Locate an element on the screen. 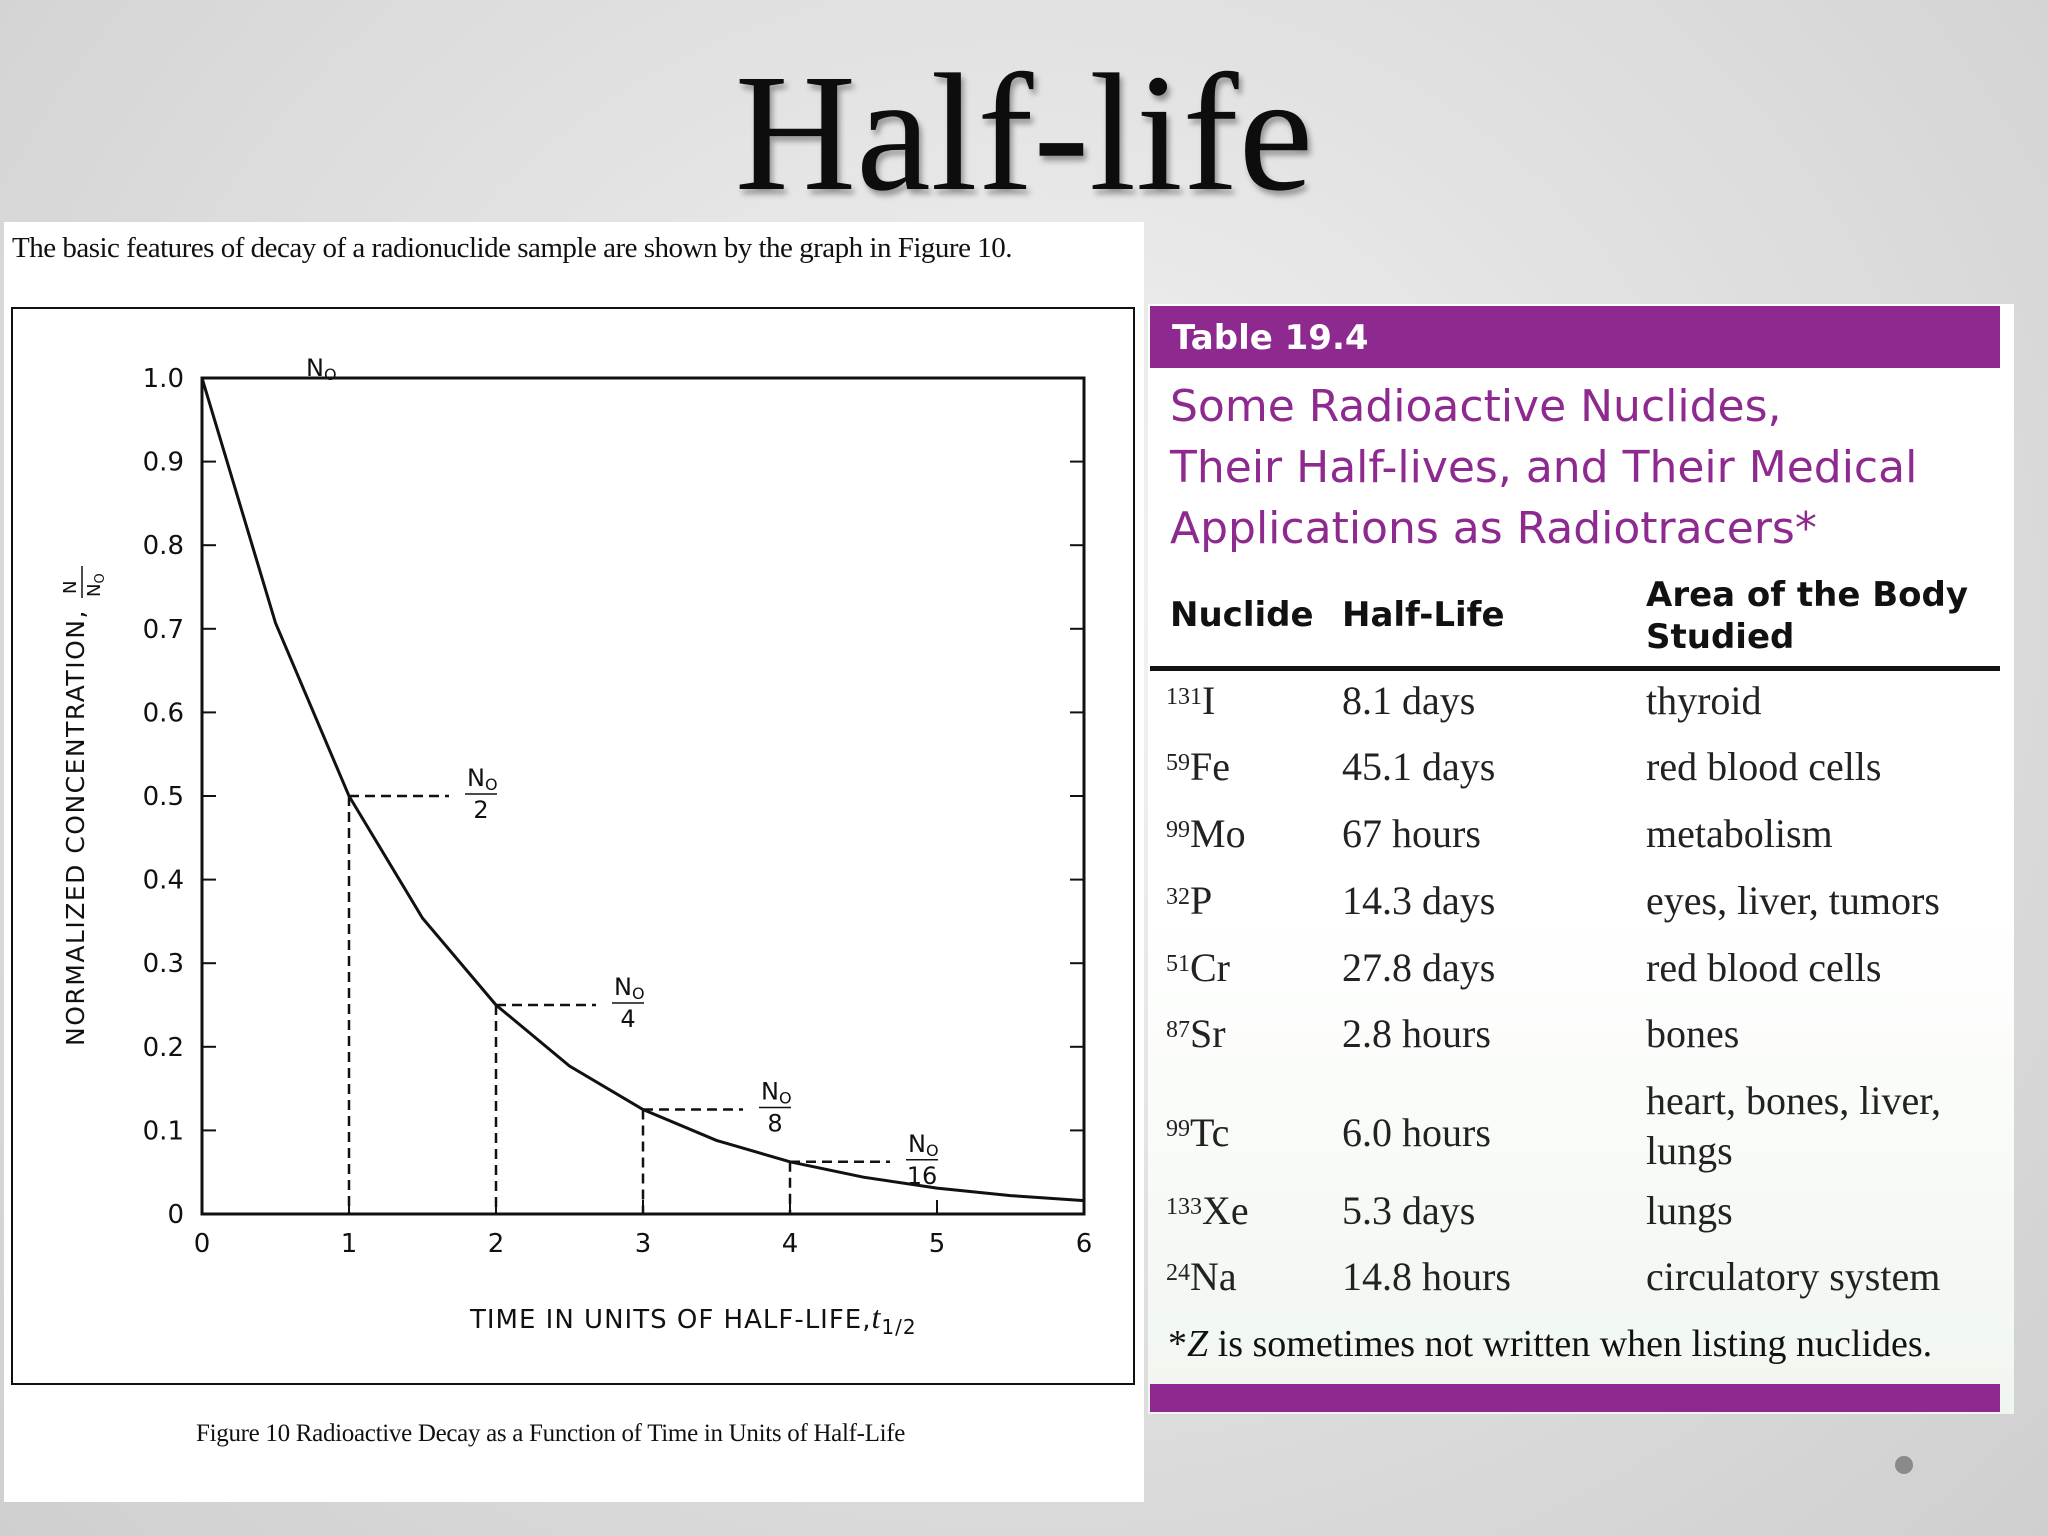 This screenshot has width=2048, height=1536. nuclide-cell: 59Fe is located at coordinates (1198, 767).